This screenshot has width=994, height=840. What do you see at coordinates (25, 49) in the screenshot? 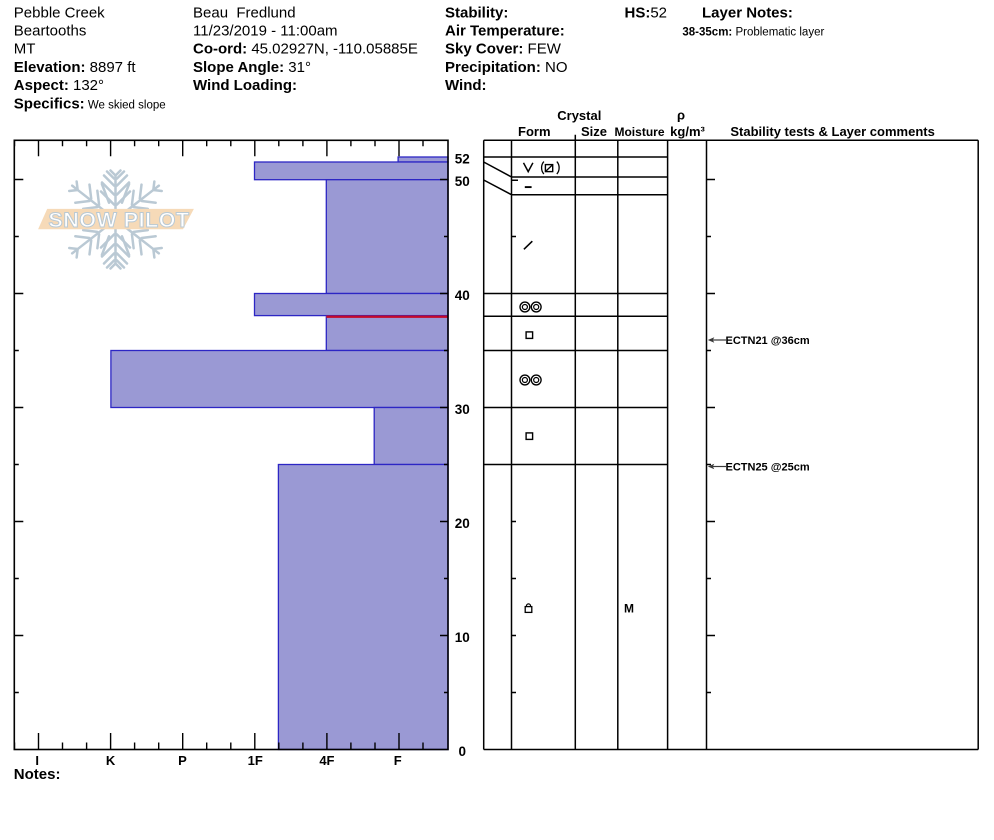
I see `svg-text: MT` at bounding box center [25, 49].